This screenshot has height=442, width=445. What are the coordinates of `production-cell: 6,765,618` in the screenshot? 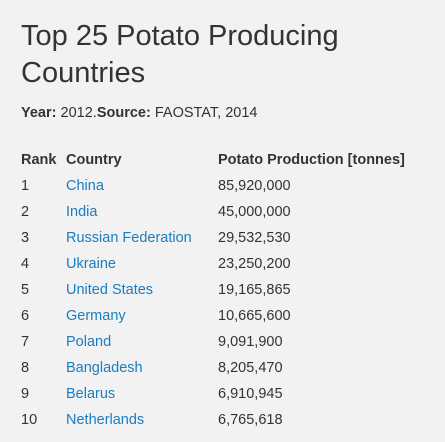 It's located at (250, 420).